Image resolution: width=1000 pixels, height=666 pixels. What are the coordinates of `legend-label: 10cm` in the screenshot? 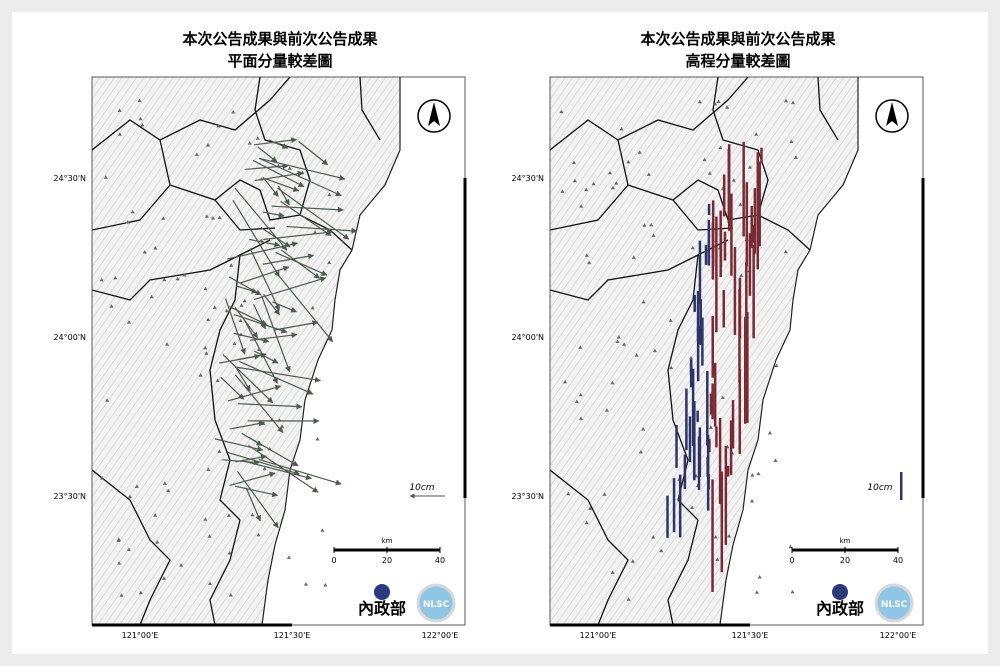 It's located at (879, 488).